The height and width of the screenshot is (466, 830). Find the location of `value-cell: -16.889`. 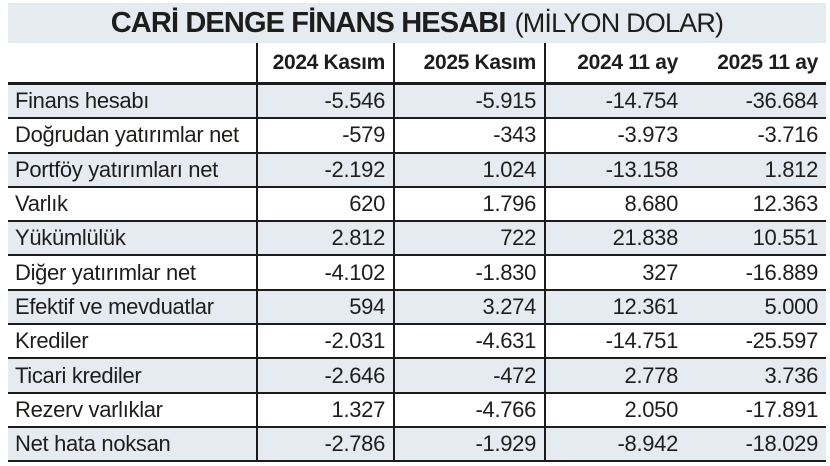

value-cell: -16.889 is located at coordinates (782, 272).